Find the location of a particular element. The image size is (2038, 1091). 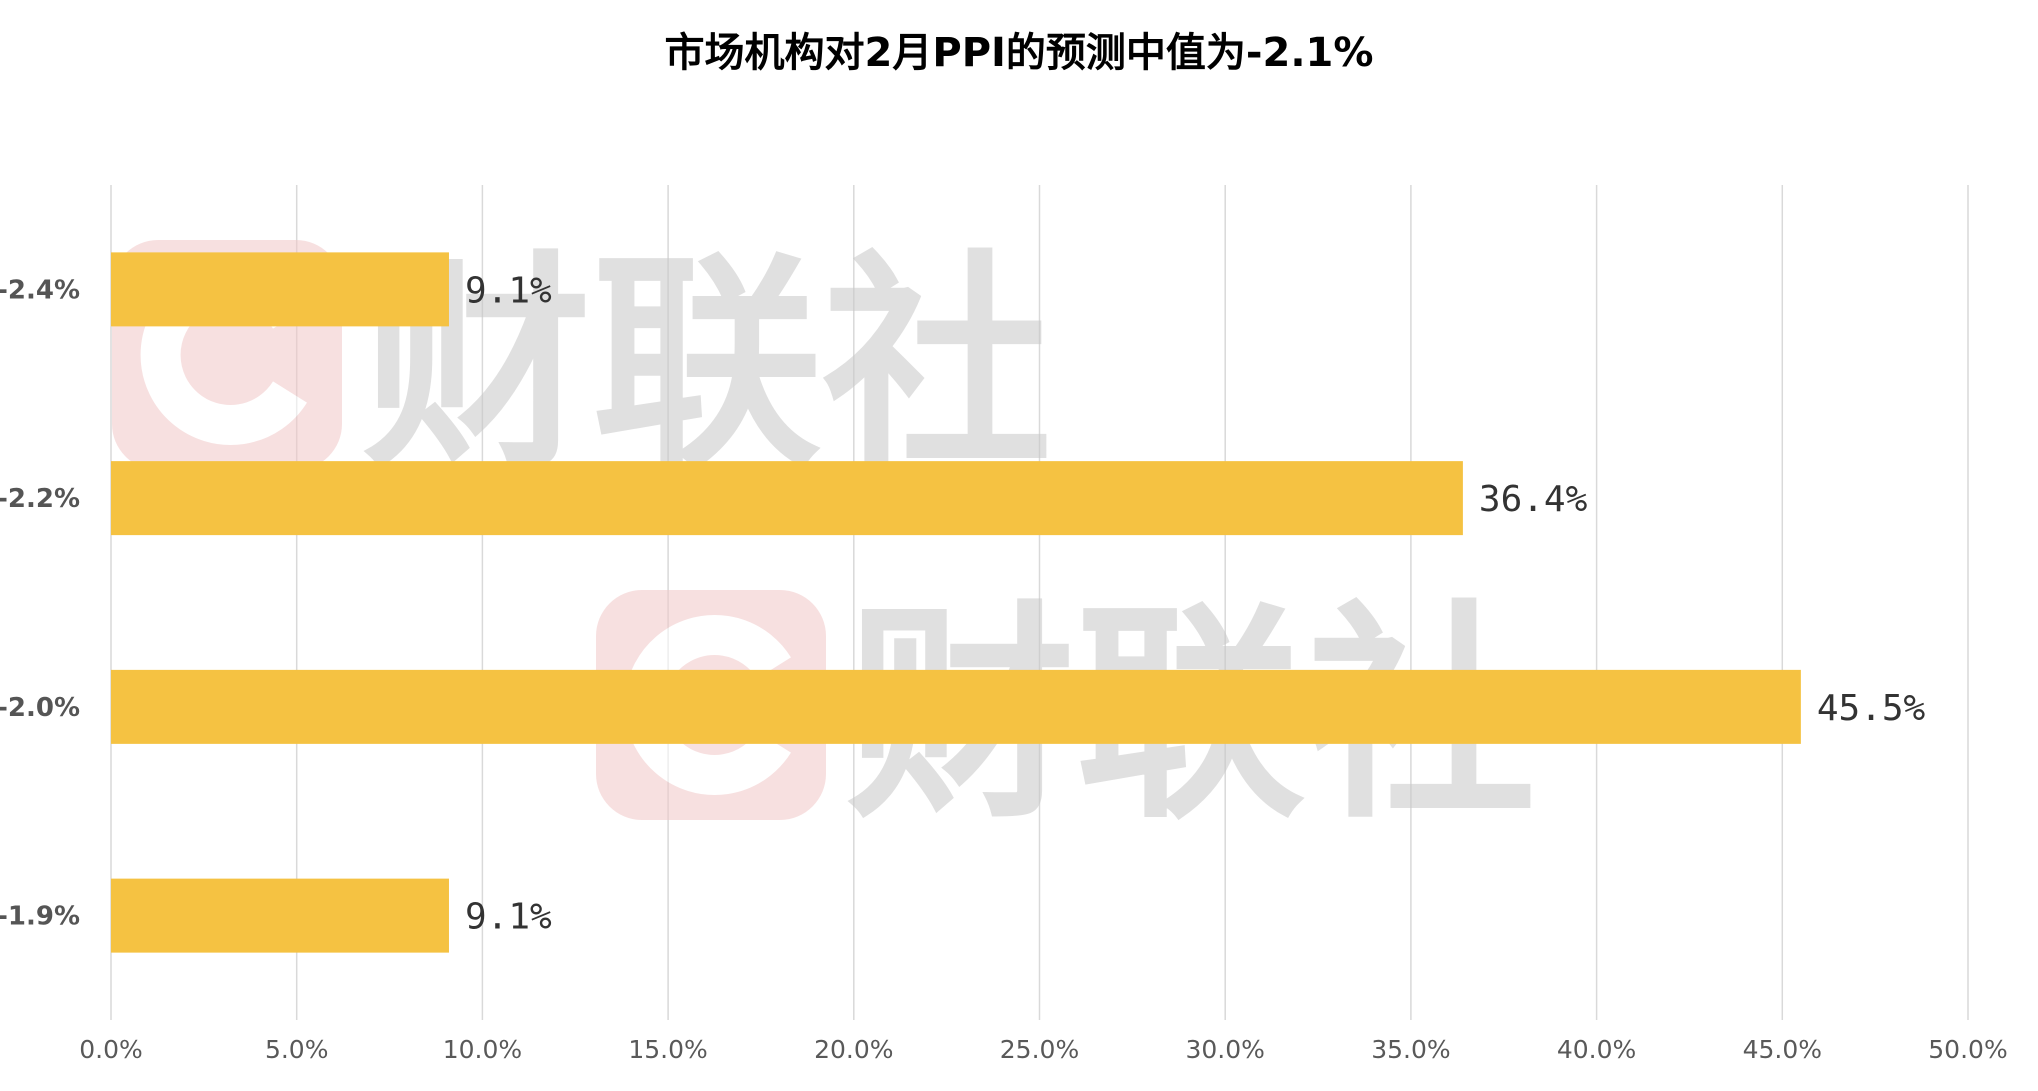

x-tick-label: 5.0% is located at coordinates (297, 1049).